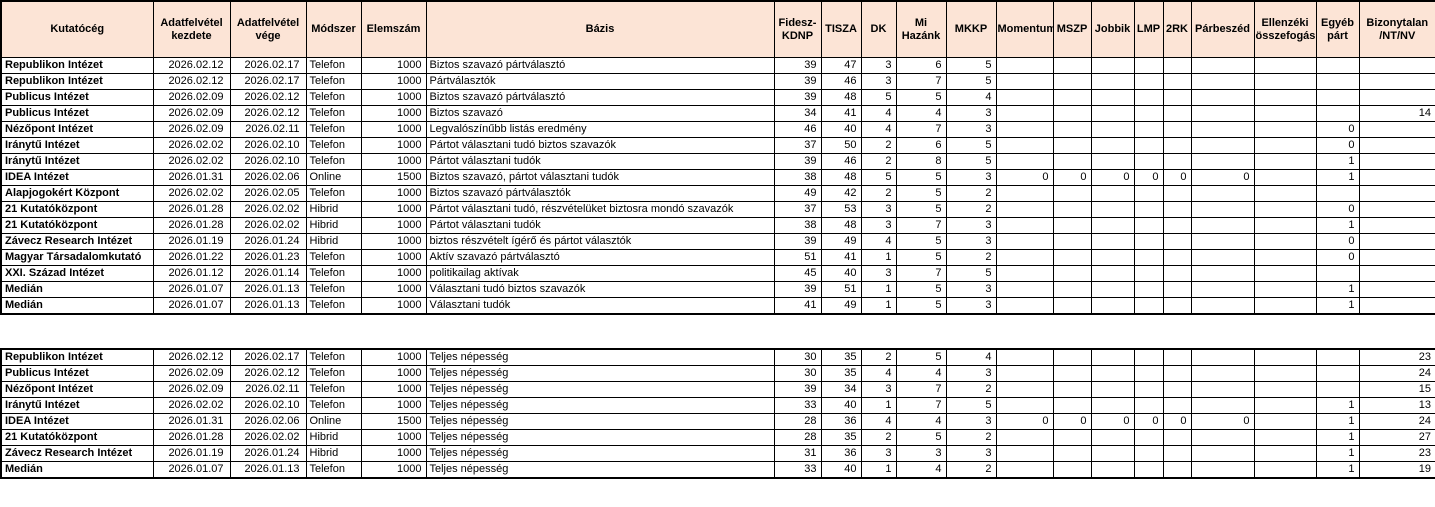  Describe the element at coordinates (268, 97) in the screenshot. I see `cell-adatfelvetel-vege: 2026.02.12` at that location.